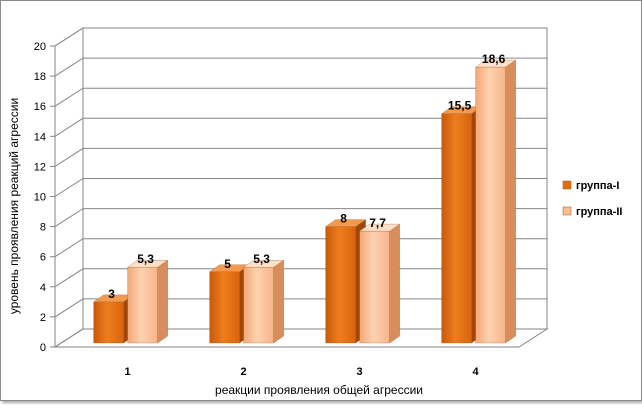 The width and height of the screenshot is (642, 405). What do you see at coordinates (476, 372) in the screenshot?
I see `x-tick-label: 4` at bounding box center [476, 372].